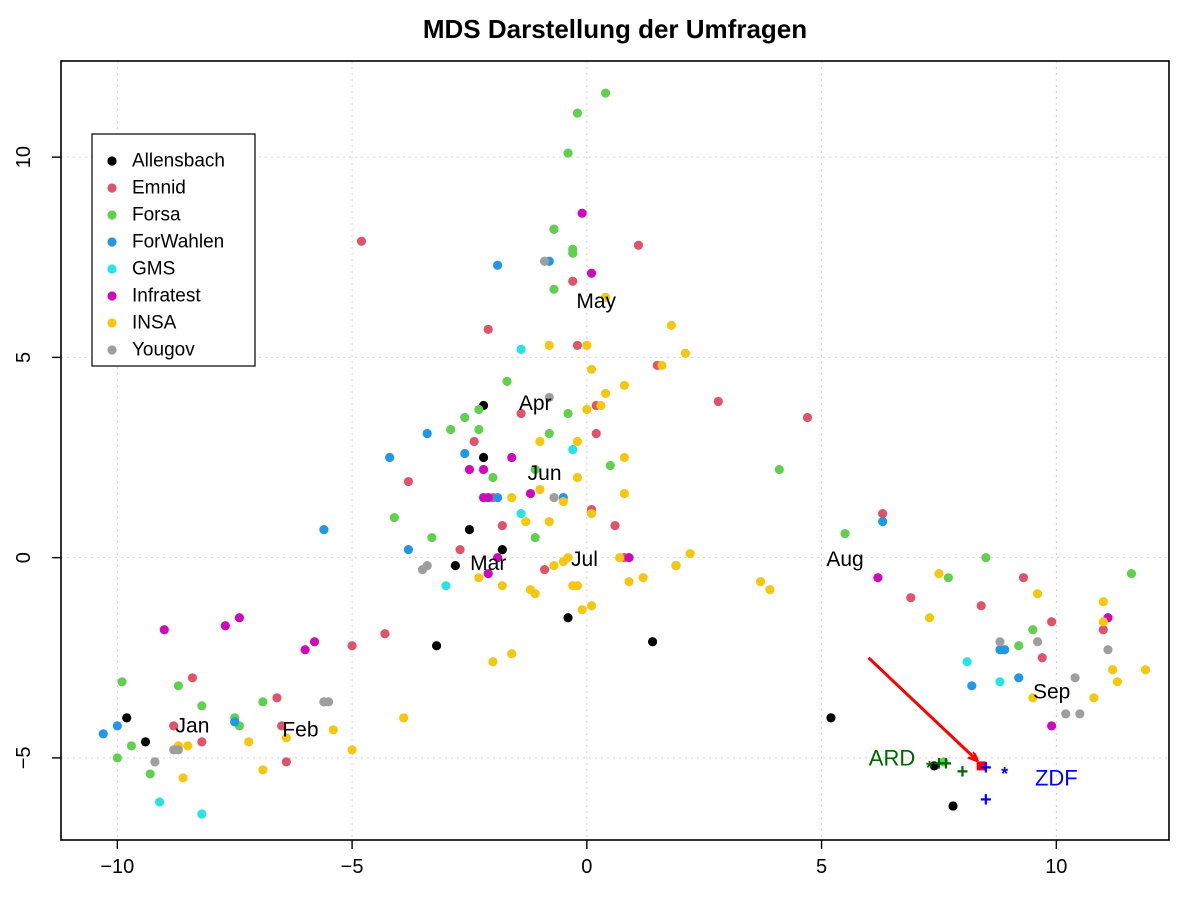 The image size is (1200, 901). What do you see at coordinates (178, 161) in the screenshot?
I see `legend-entry: Allensbach` at bounding box center [178, 161].